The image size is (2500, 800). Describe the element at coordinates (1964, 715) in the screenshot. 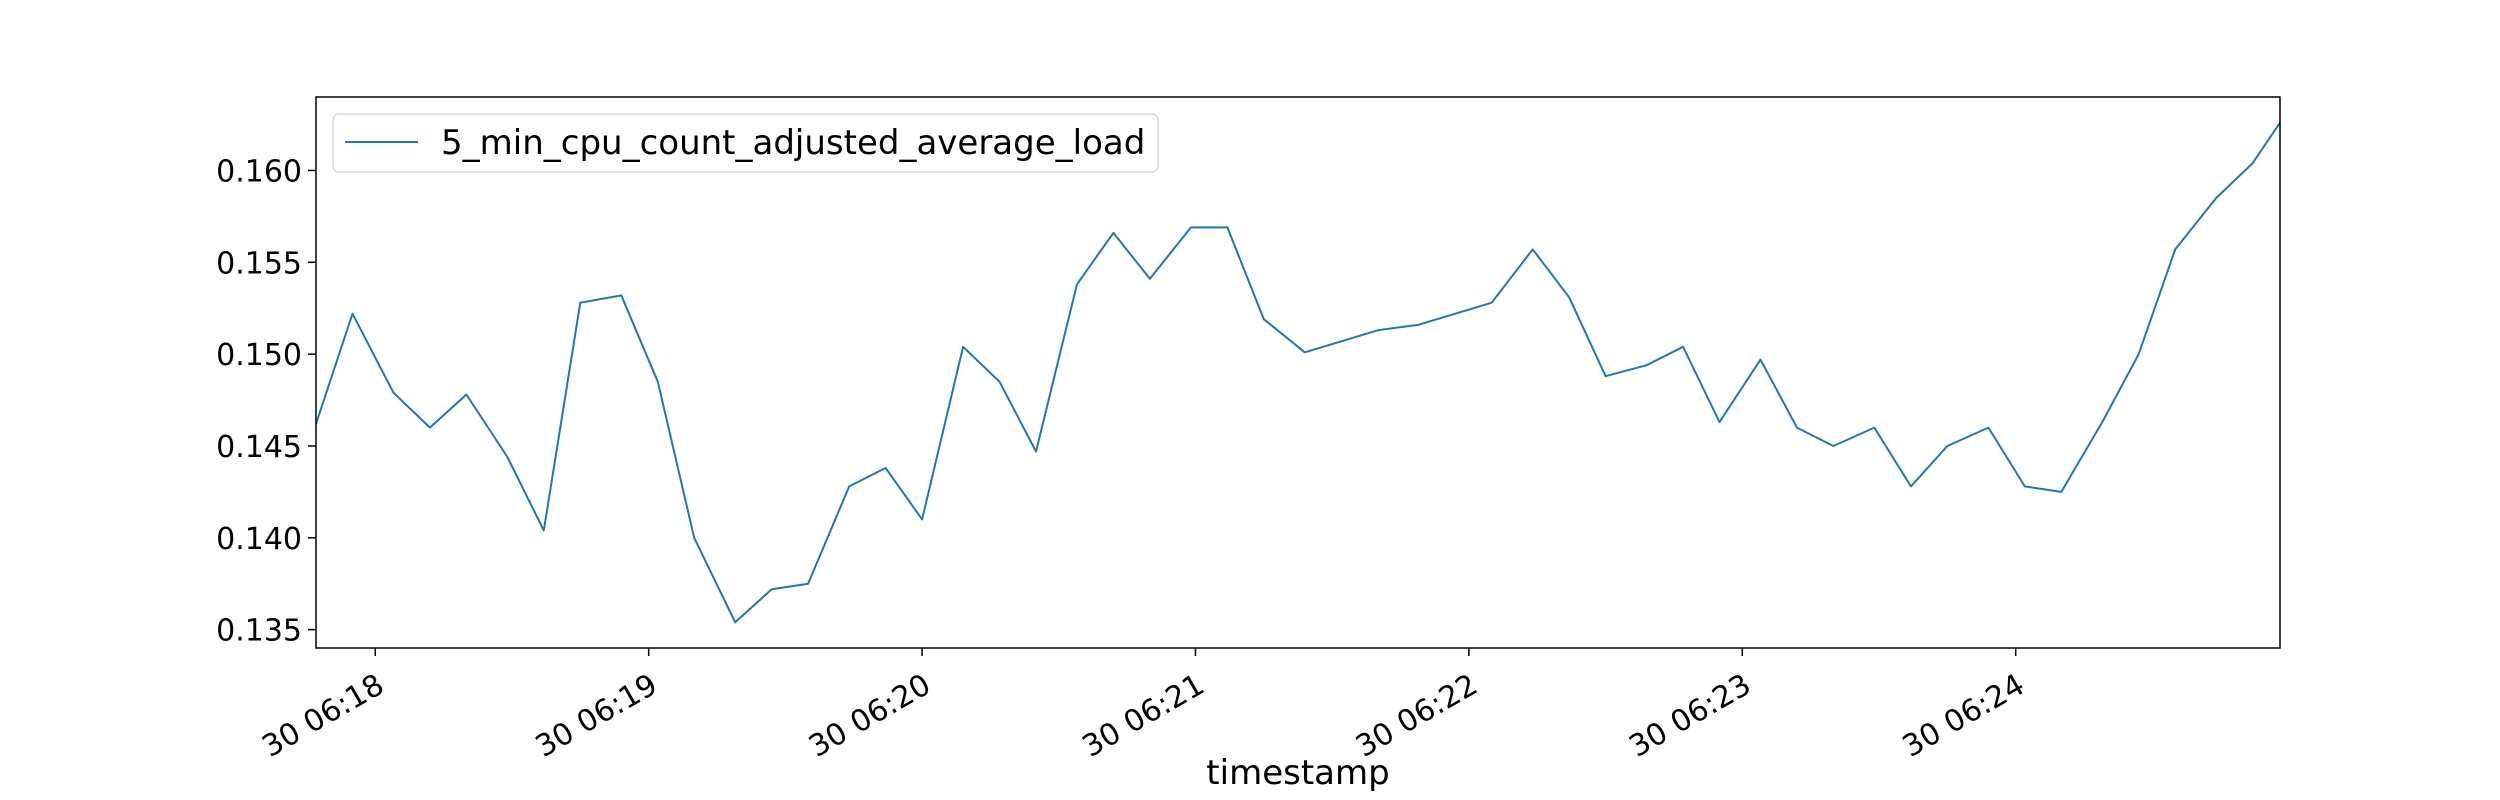

I see `x-tick-label: 30 06:24` at that location.